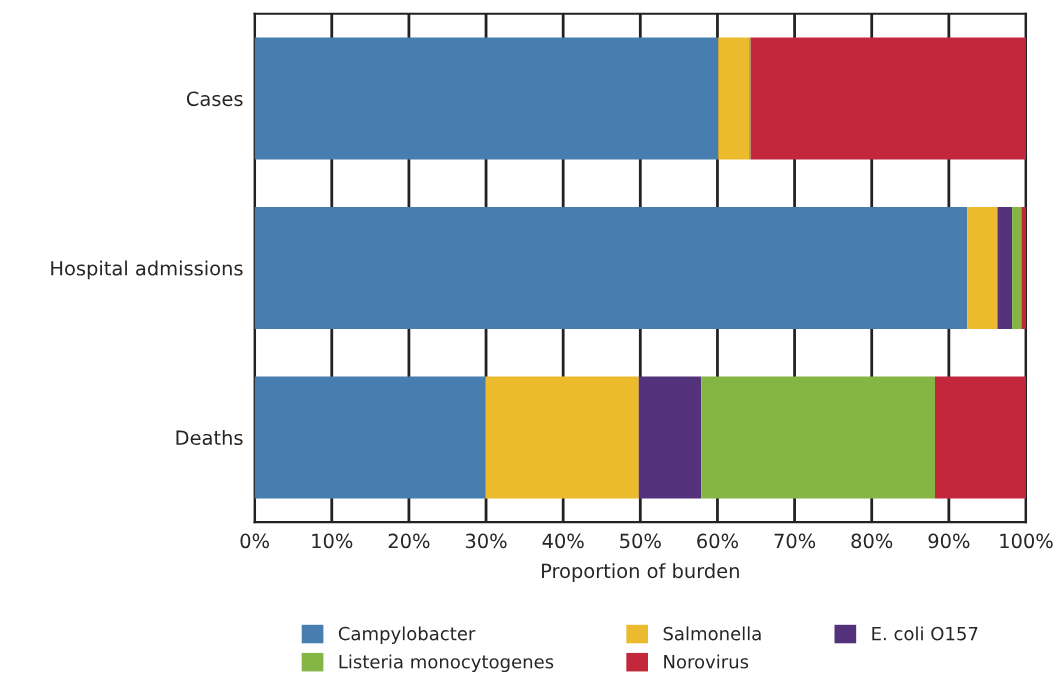 Image resolution: width=1061 pixels, height=687 pixels. Describe the element at coordinates (795, 541) in the screenshot. I see `x-tick-label: 70%` at that location.